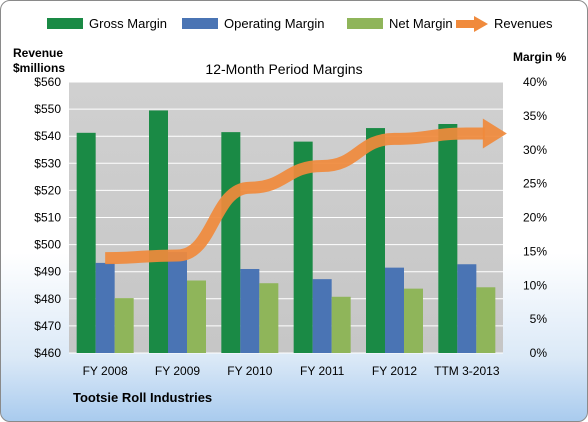 This screenshot has height=422, width=588. I want to click on company-name: Tootsie Roll Industries, so click(142, 397).